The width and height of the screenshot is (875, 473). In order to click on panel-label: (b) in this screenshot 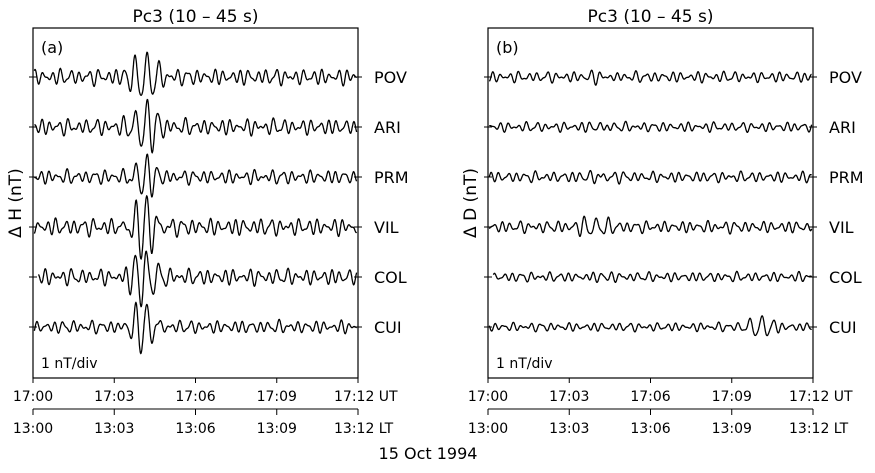, I will do `click(507, 47)`.